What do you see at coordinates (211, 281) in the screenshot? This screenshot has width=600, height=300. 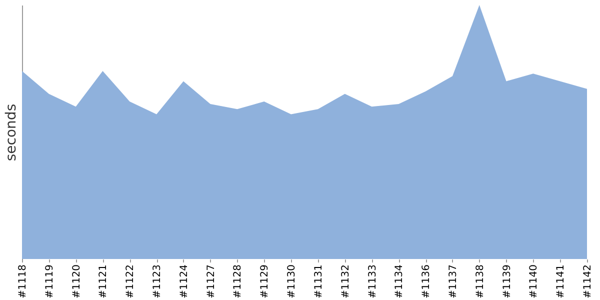 I see `x-tick-label: #1127` at bounding box center [211, 281].